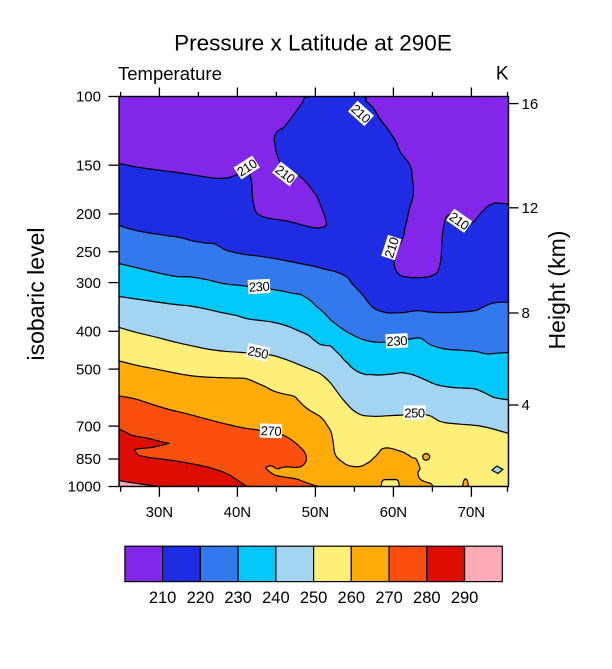 Image resolution: width=612 pixels, height=669 pixels. I want to click on svg-text: 400, so click(88, 332).